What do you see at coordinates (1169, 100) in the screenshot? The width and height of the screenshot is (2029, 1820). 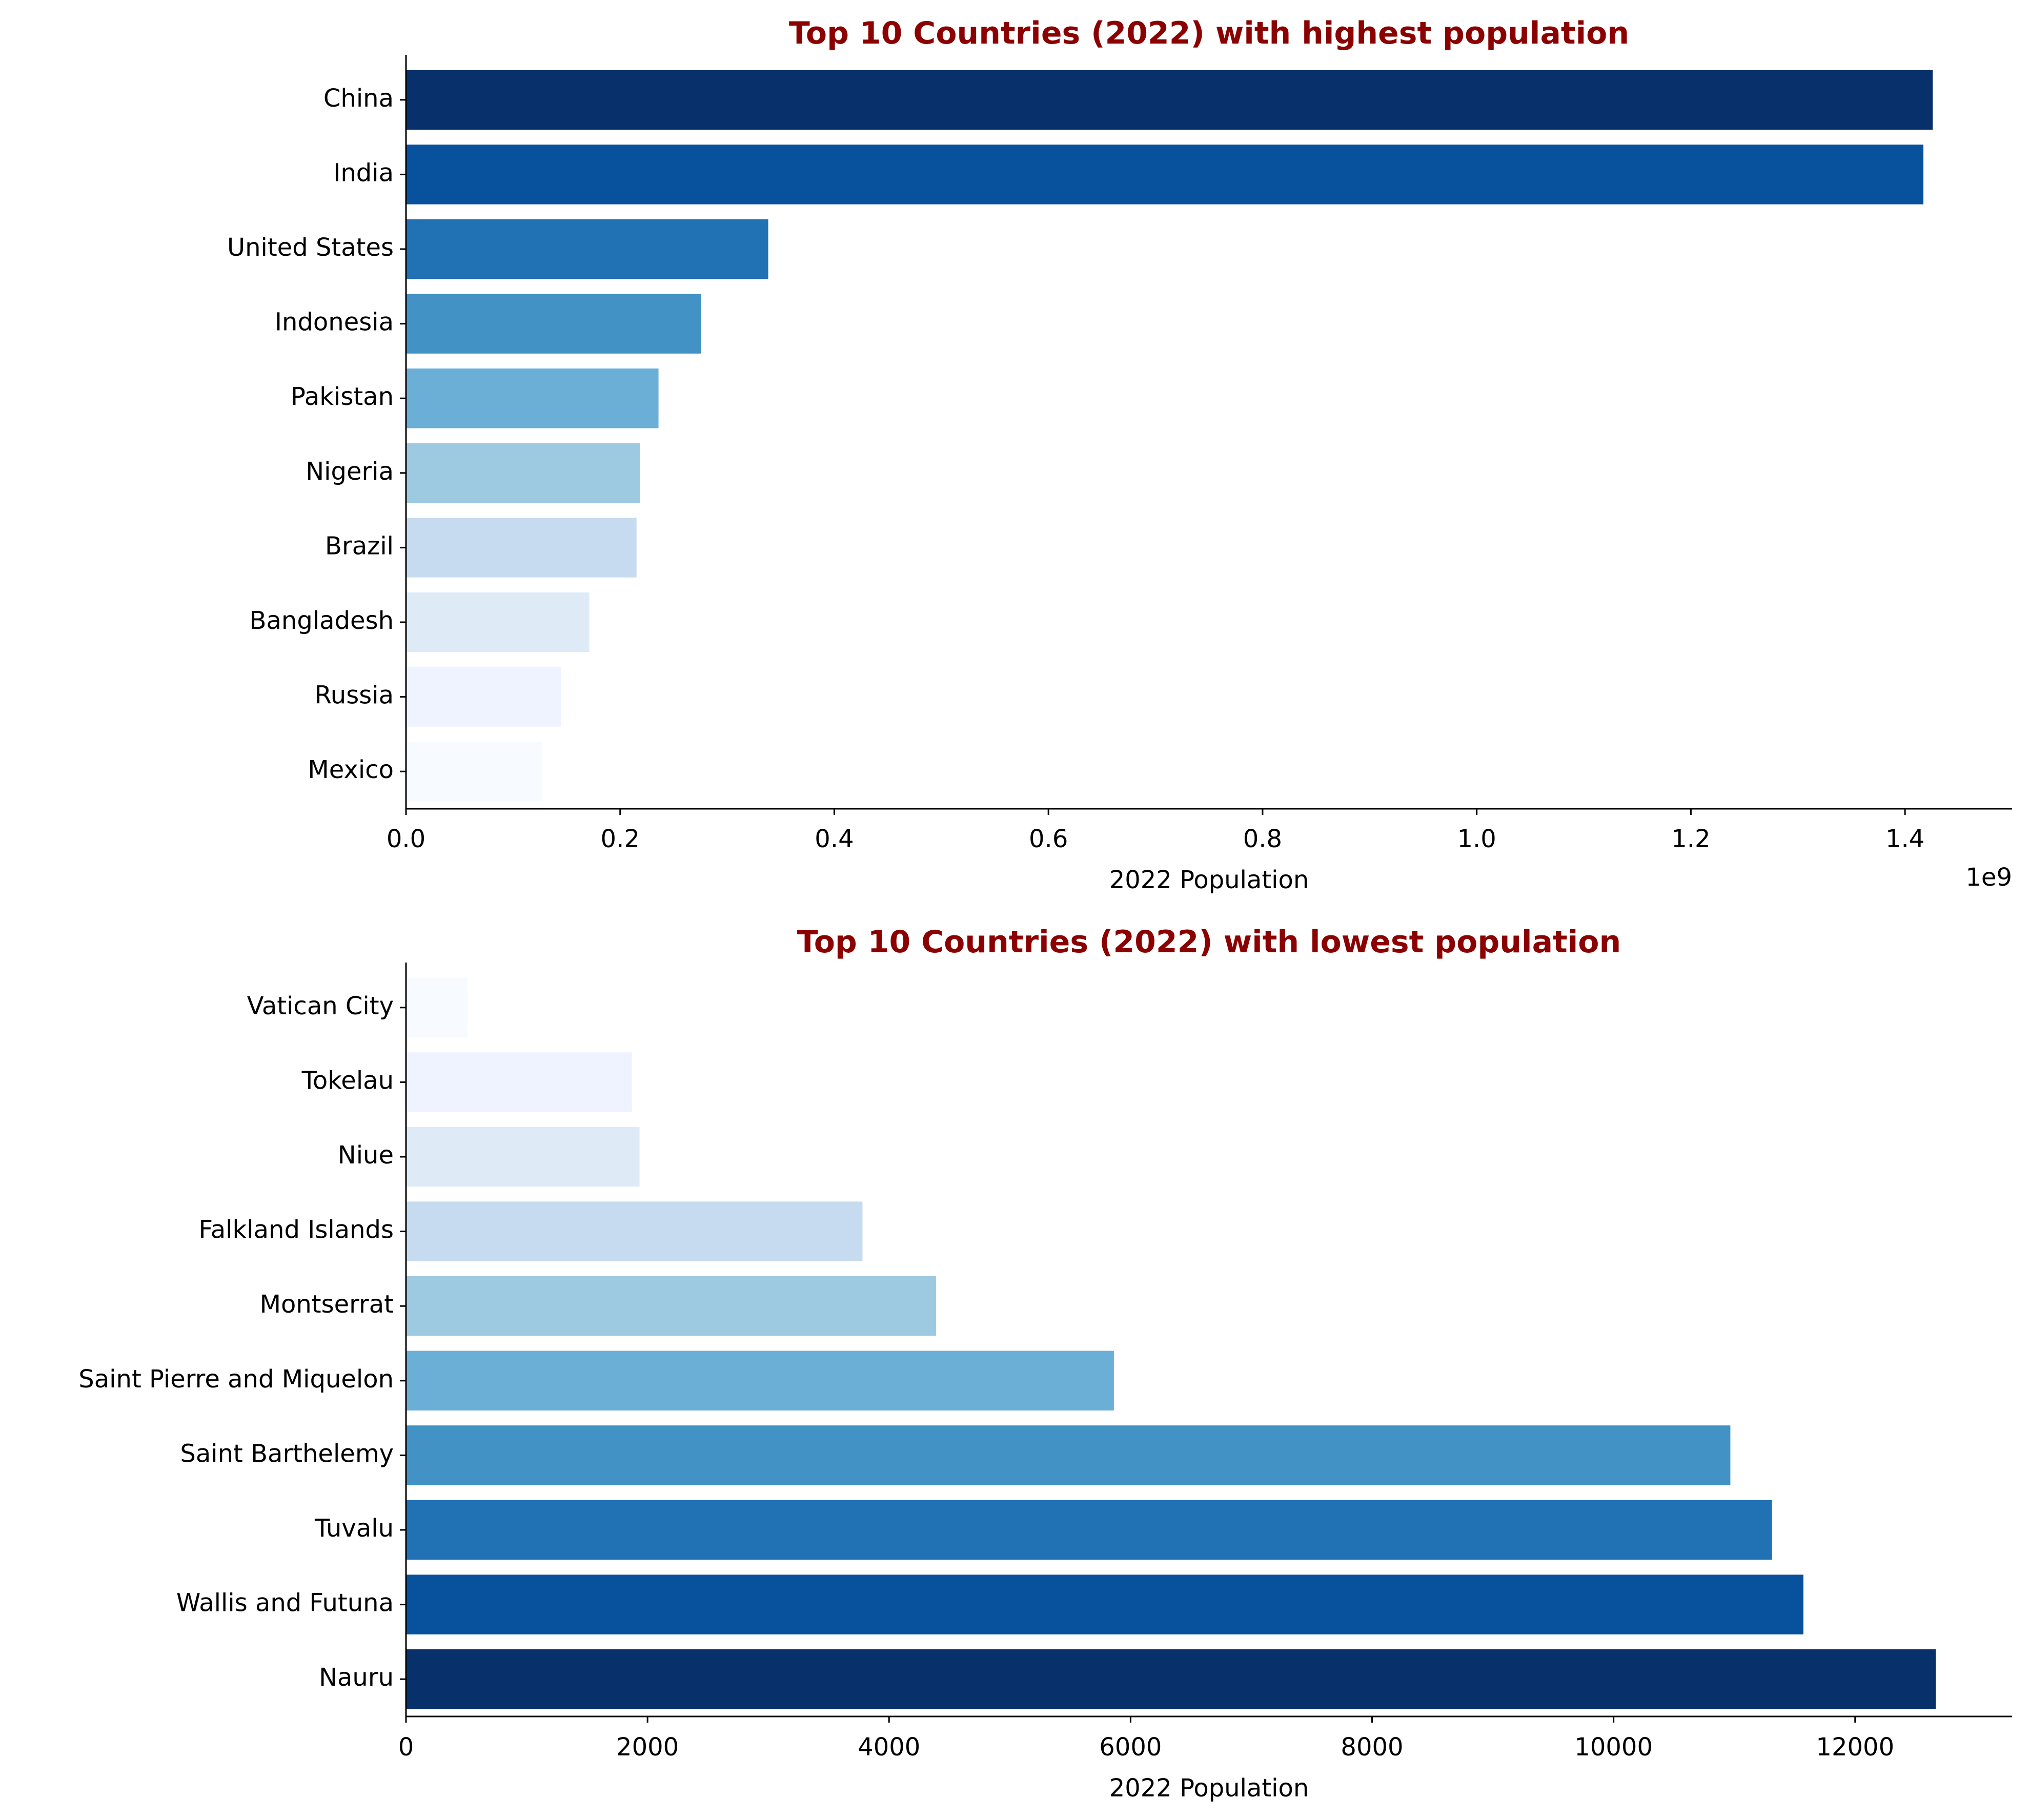 I see `top-bar-china` at bounding box center [1169, 100].